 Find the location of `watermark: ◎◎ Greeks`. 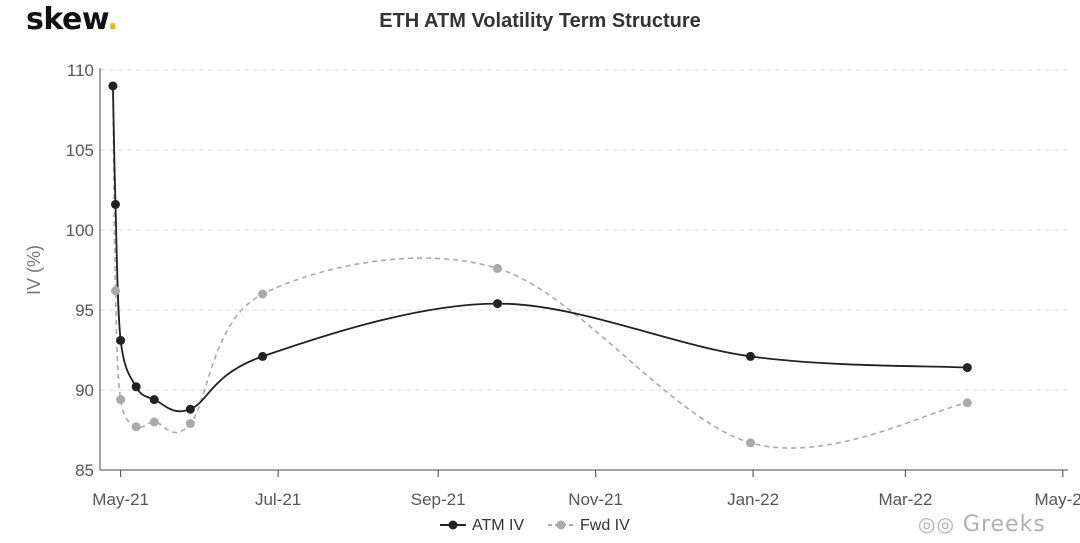

watermark: ◎◎ Greeks is located at coordinates (982, 524).